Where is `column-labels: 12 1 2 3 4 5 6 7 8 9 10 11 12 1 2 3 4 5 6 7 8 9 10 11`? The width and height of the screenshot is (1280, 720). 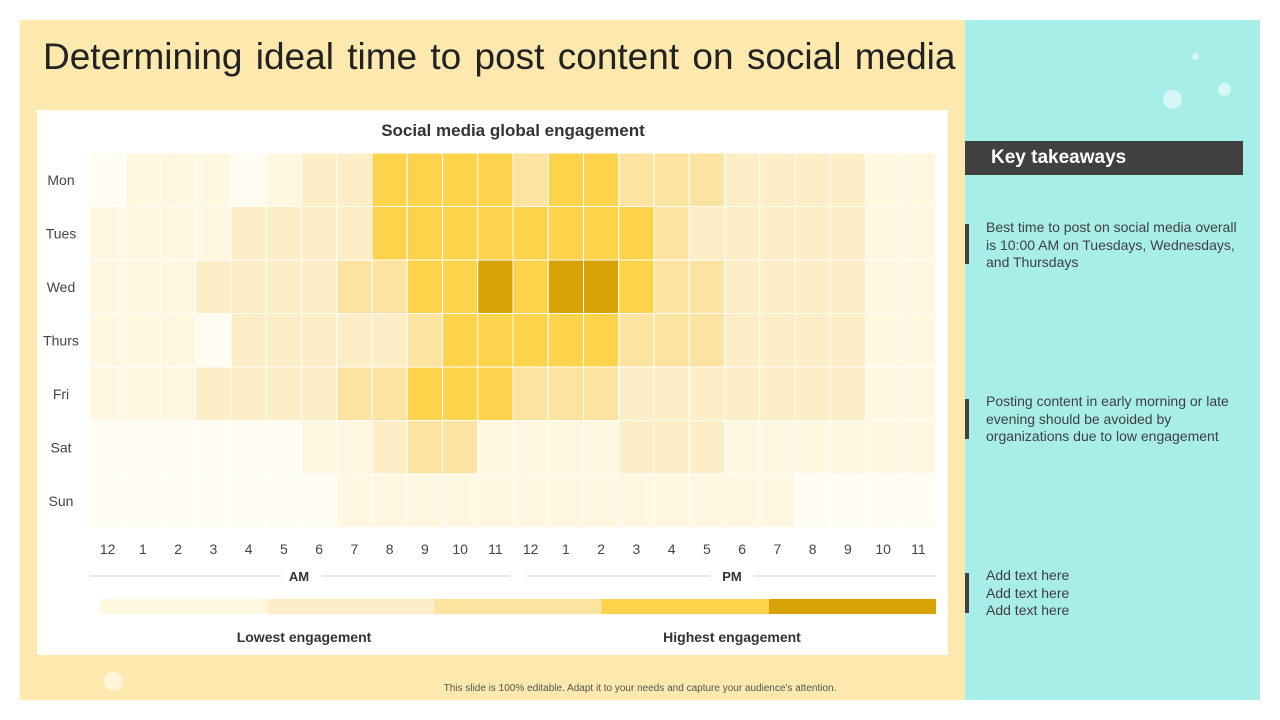 column-labels: 12 1 2 3 4 5 6 7 8 9 10 11 12 1 2 3 4 5 6 7 8 9 10 11 is located at coordinates (513, 549).